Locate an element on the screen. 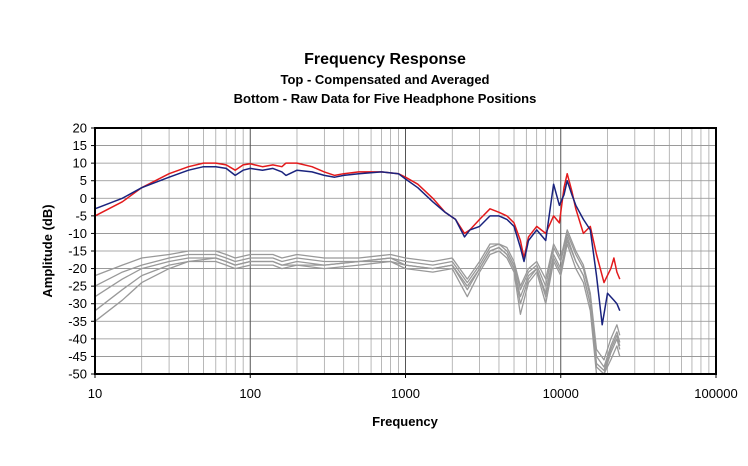 Image resolution: width=748 pixels, height=466 pixels. y-axis-ticks: 20 15 10 5 0 -5 -10 -15 -20 -25 -30 -35 -40 -45 -50 is located at coordinates (81, 251).